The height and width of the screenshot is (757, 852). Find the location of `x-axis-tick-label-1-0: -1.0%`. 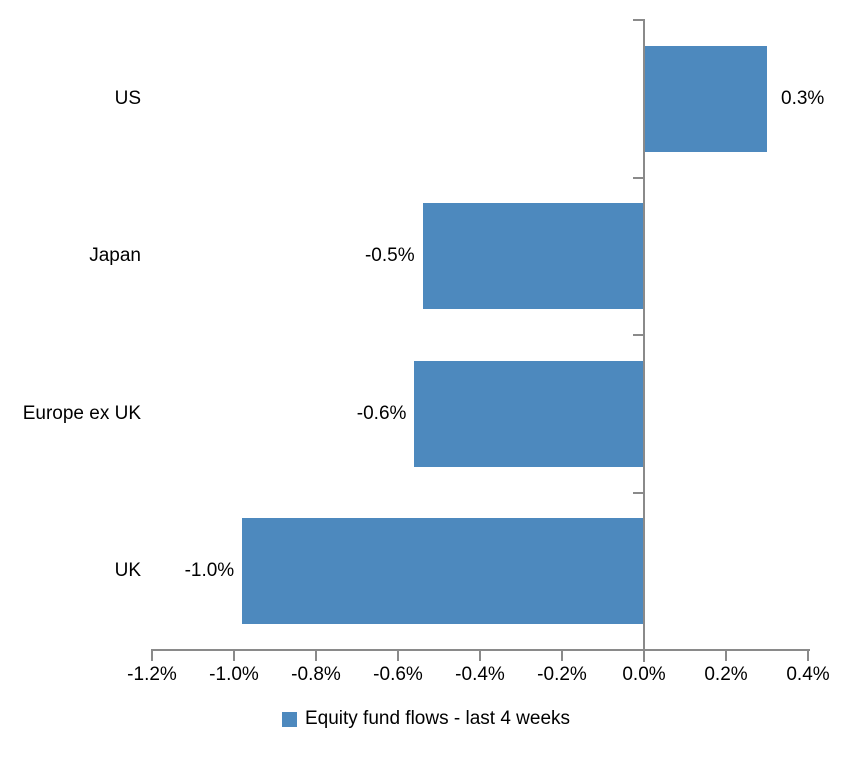

x-axis-tick-label-1-0: -1.0% is located at coordinates (234, 674).